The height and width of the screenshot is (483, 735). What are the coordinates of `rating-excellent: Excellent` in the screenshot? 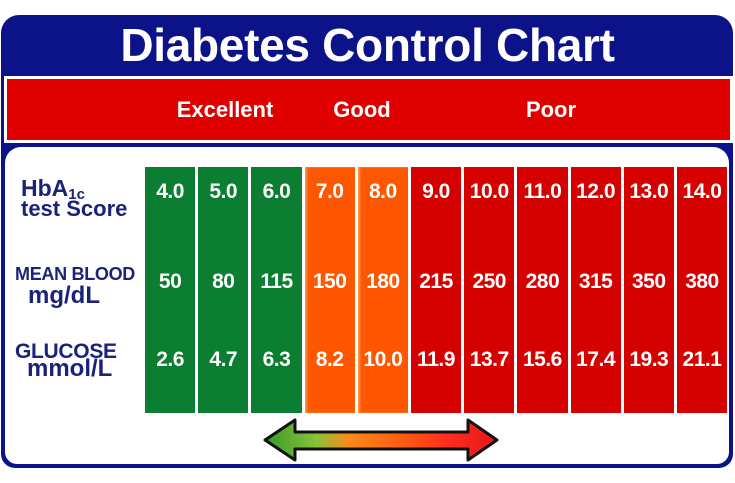 It's located at (225, 109).